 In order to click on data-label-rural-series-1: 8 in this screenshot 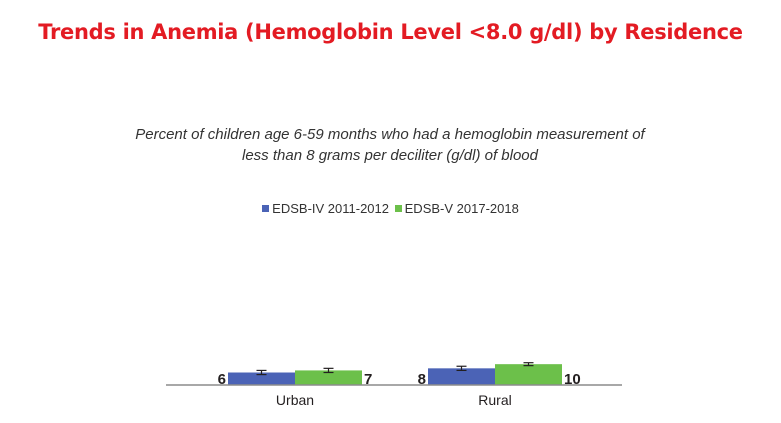, I will do `click(422, 379)`.